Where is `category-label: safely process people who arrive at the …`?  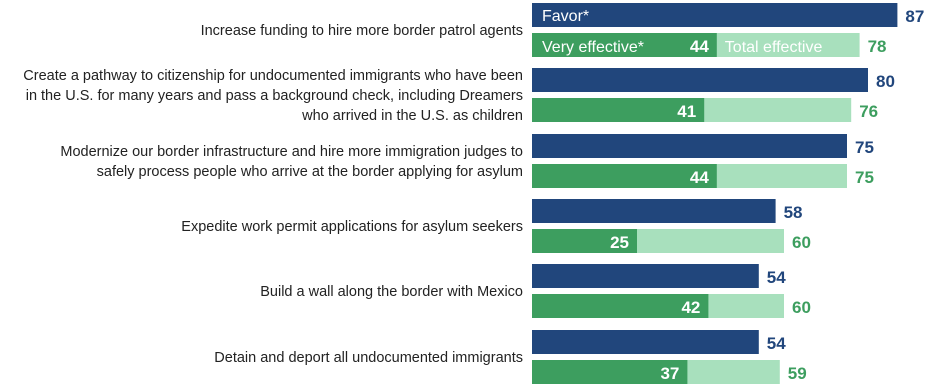
category-label: safely process people who arrive at the … is located at coordinates (310, 172).